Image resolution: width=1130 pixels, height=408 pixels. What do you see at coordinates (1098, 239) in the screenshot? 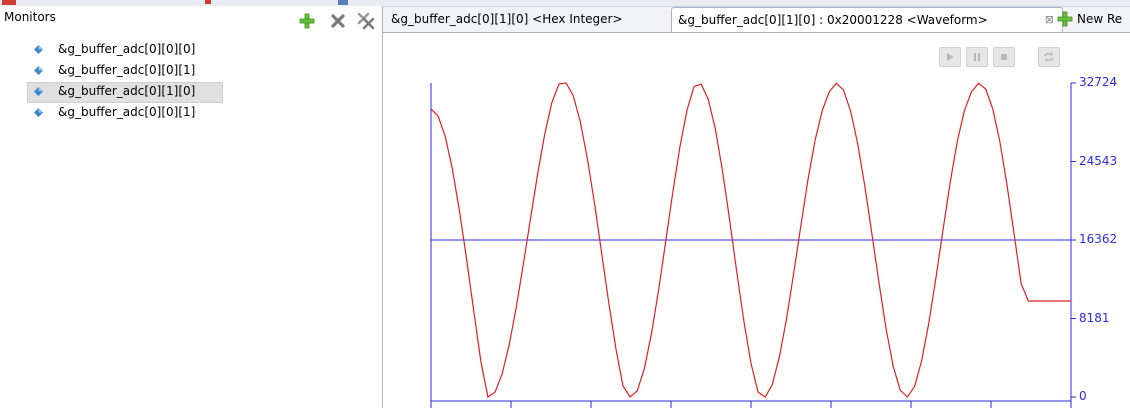
I see `y-tick-label: 16362` at bounding box center [1098, 239].